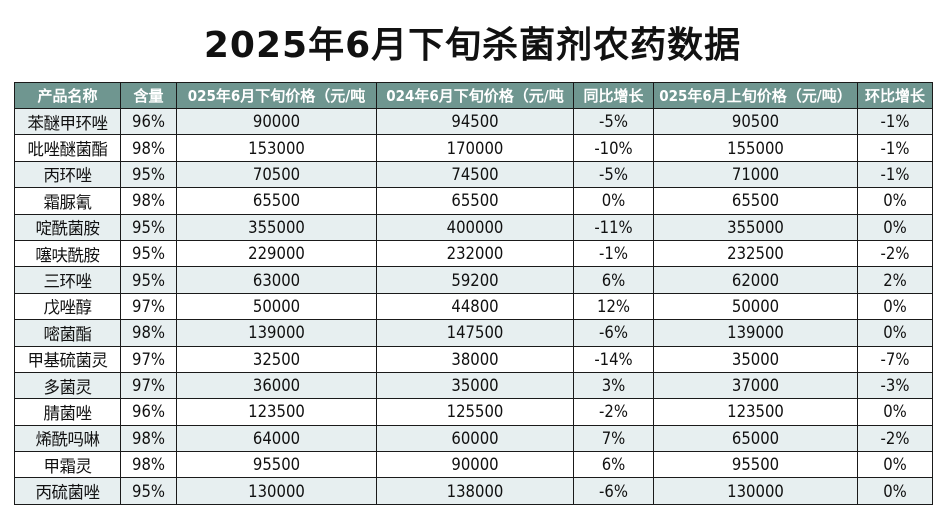 The height and width of the screenshot is (531, 945). I want to click on cell-price-2025-early-june: 232500, so click(755, 253).